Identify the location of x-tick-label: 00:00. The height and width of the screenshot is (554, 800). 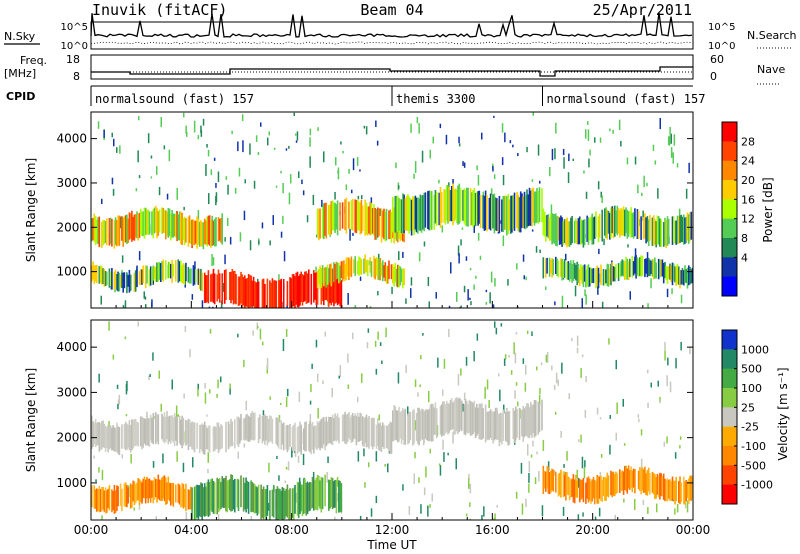
(91, 530).